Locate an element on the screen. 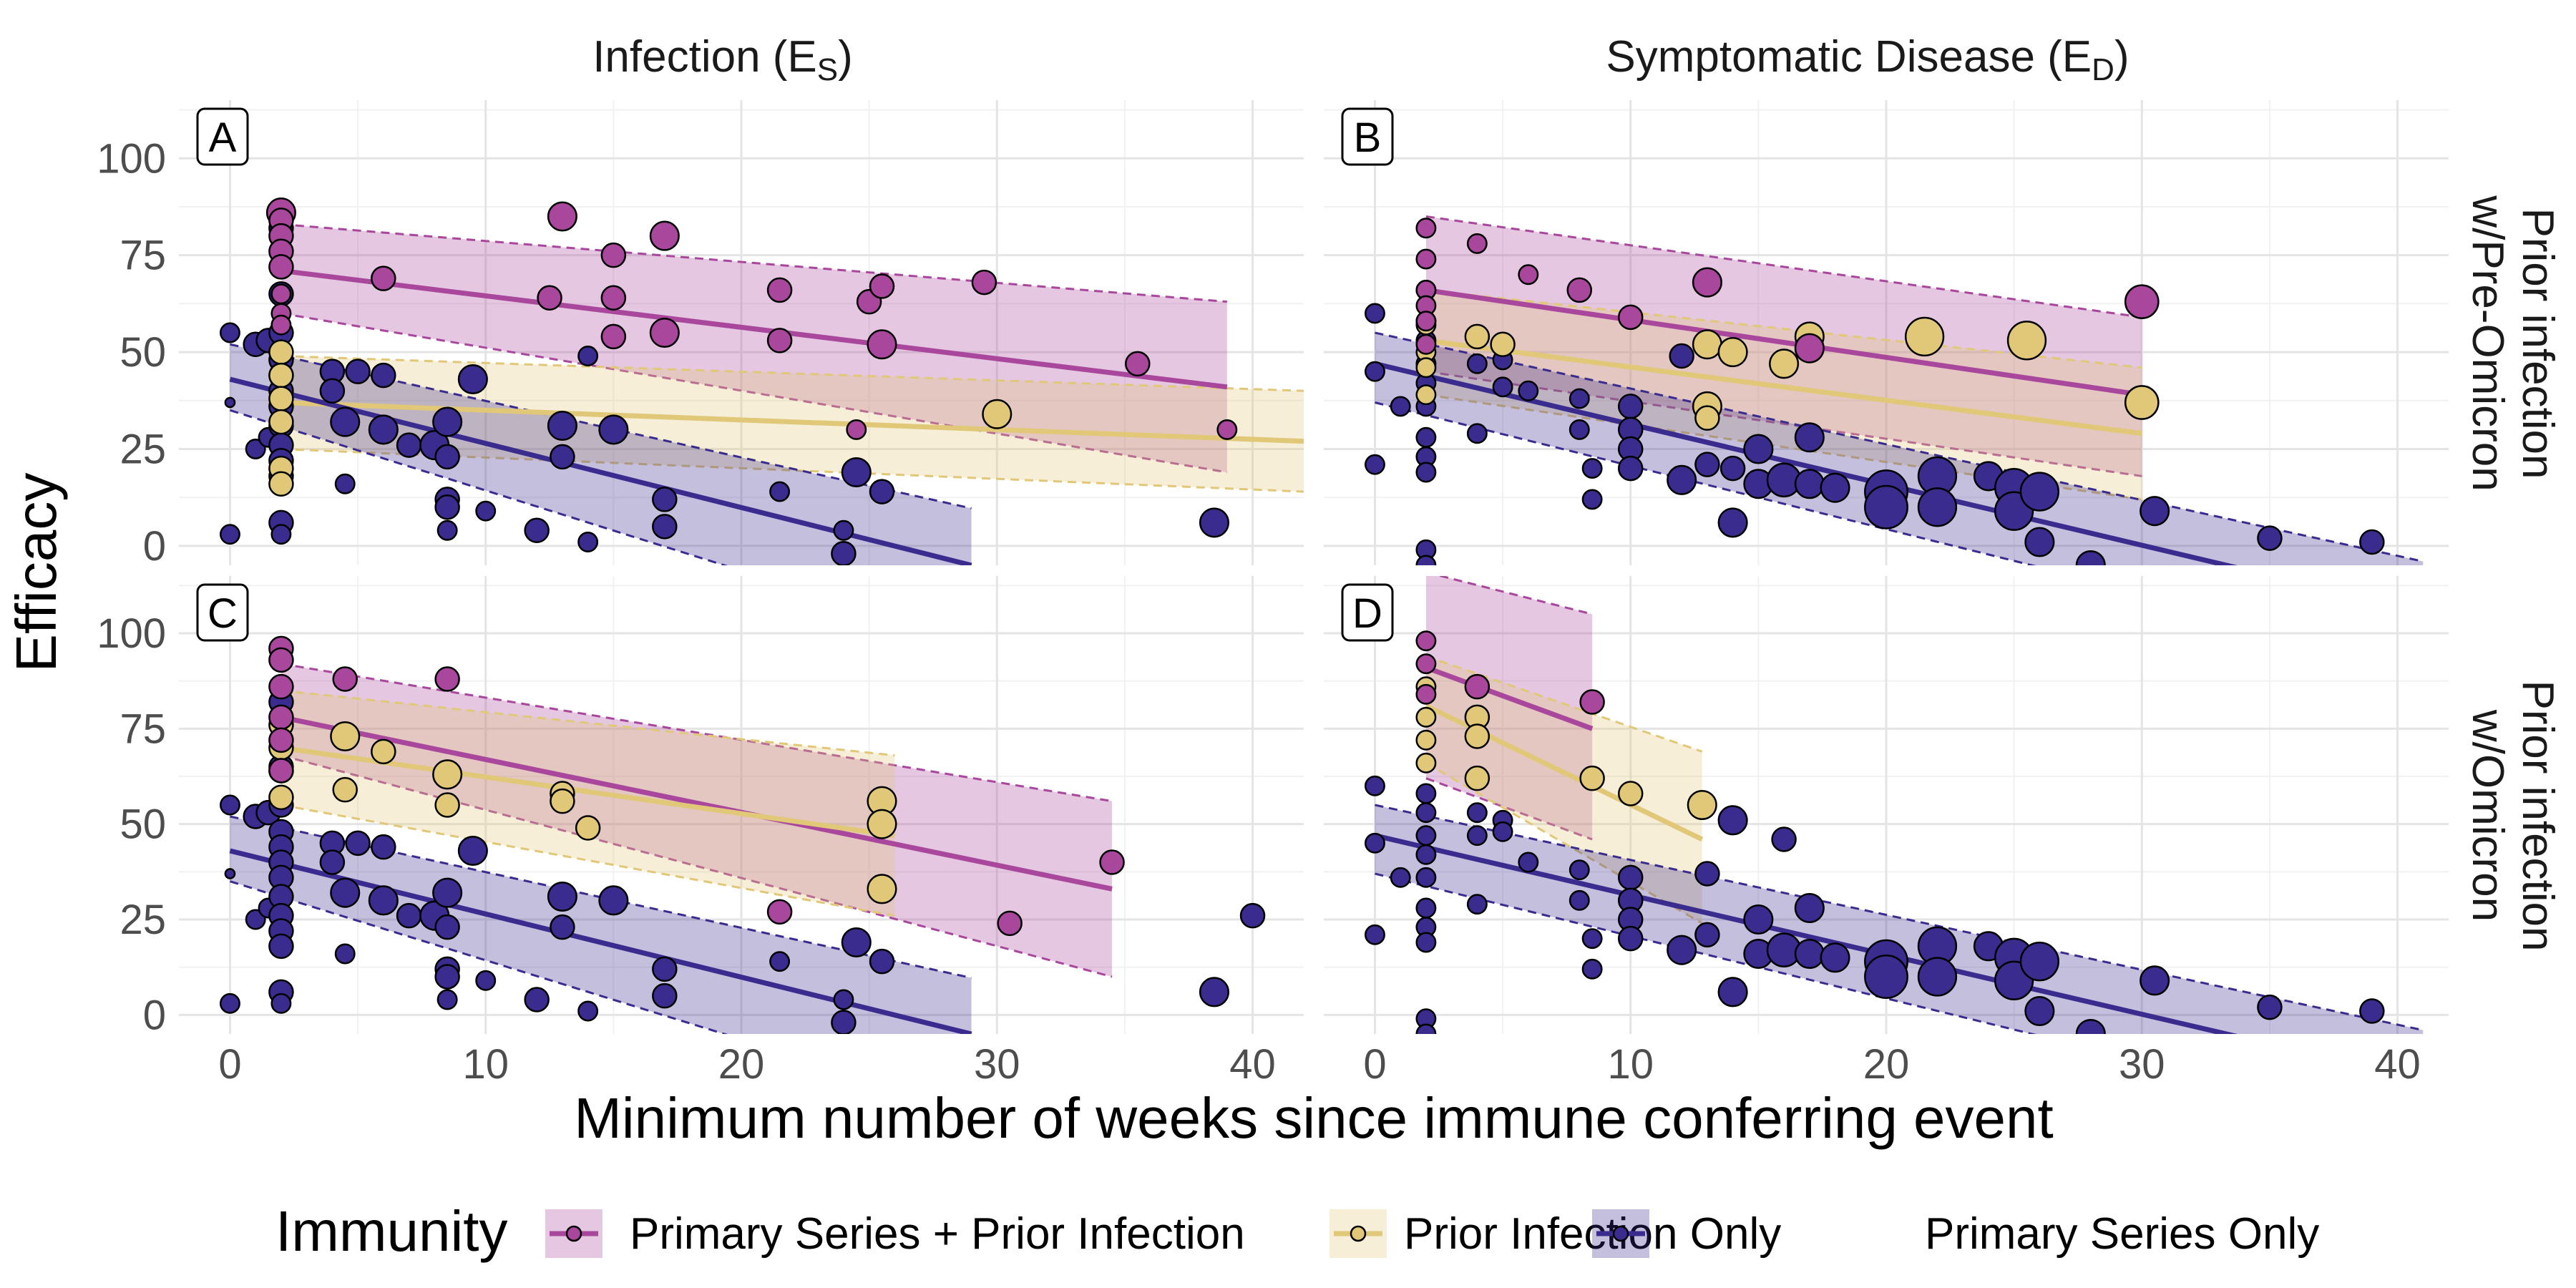 The height and width of the screenshot is (1288, 2576). y-axis-title: Efficacy is located at coordinates (36, 573).